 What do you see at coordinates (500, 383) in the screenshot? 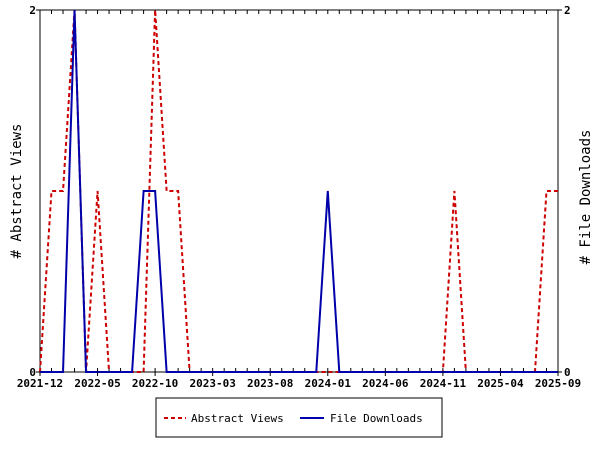
I see `x-tick-label: 2025-04` at bounding box center [500, 383].